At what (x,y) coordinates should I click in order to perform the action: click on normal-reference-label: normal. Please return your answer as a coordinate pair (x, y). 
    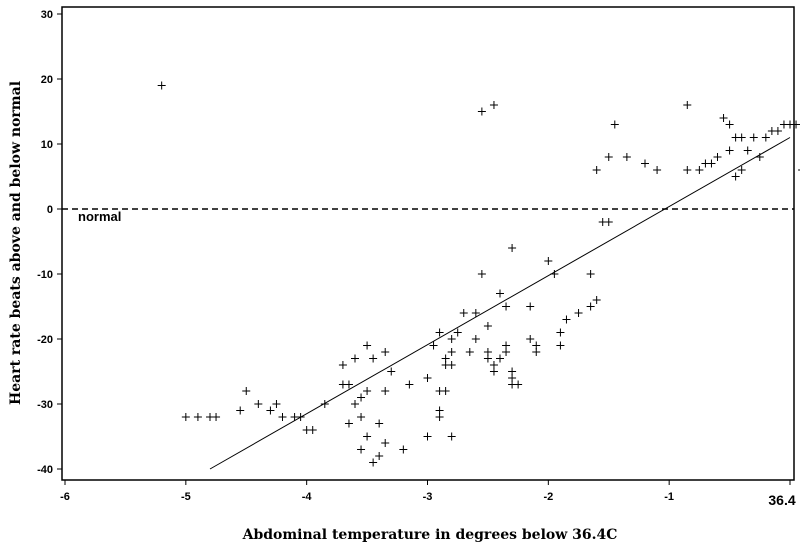
    Looking at the image, I should click on (99, 216).